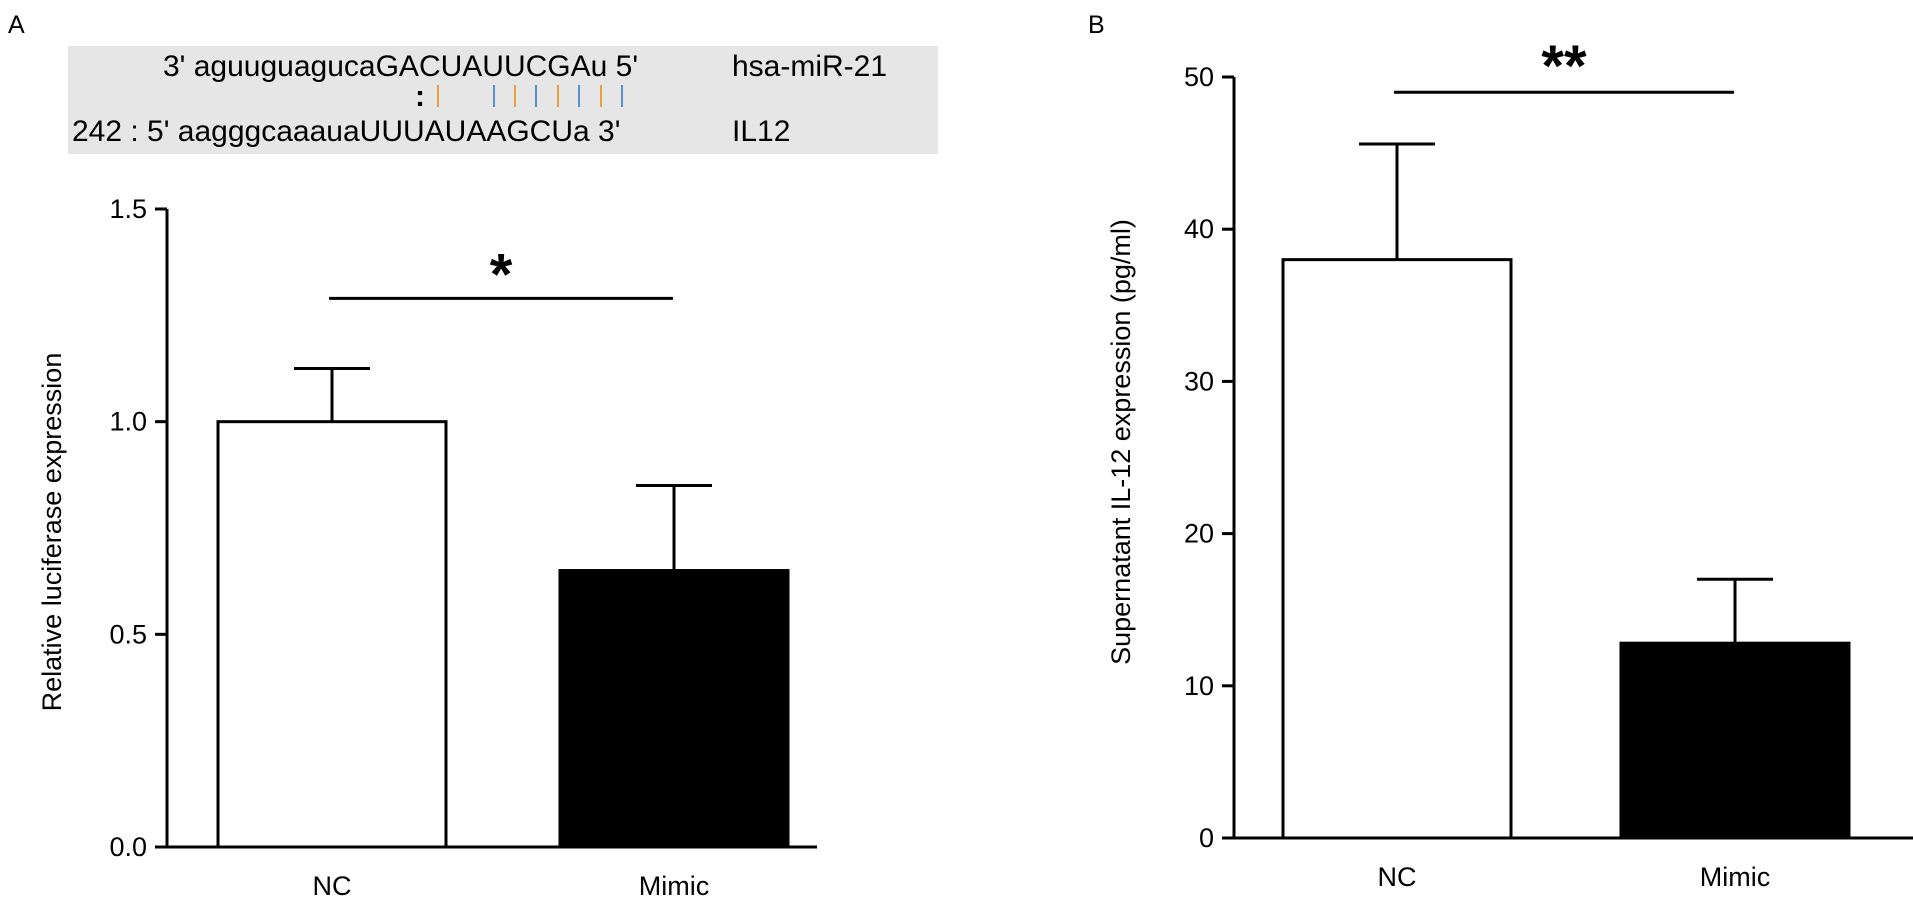  I want to click on chart-a-significance: *, so click(501, 274).